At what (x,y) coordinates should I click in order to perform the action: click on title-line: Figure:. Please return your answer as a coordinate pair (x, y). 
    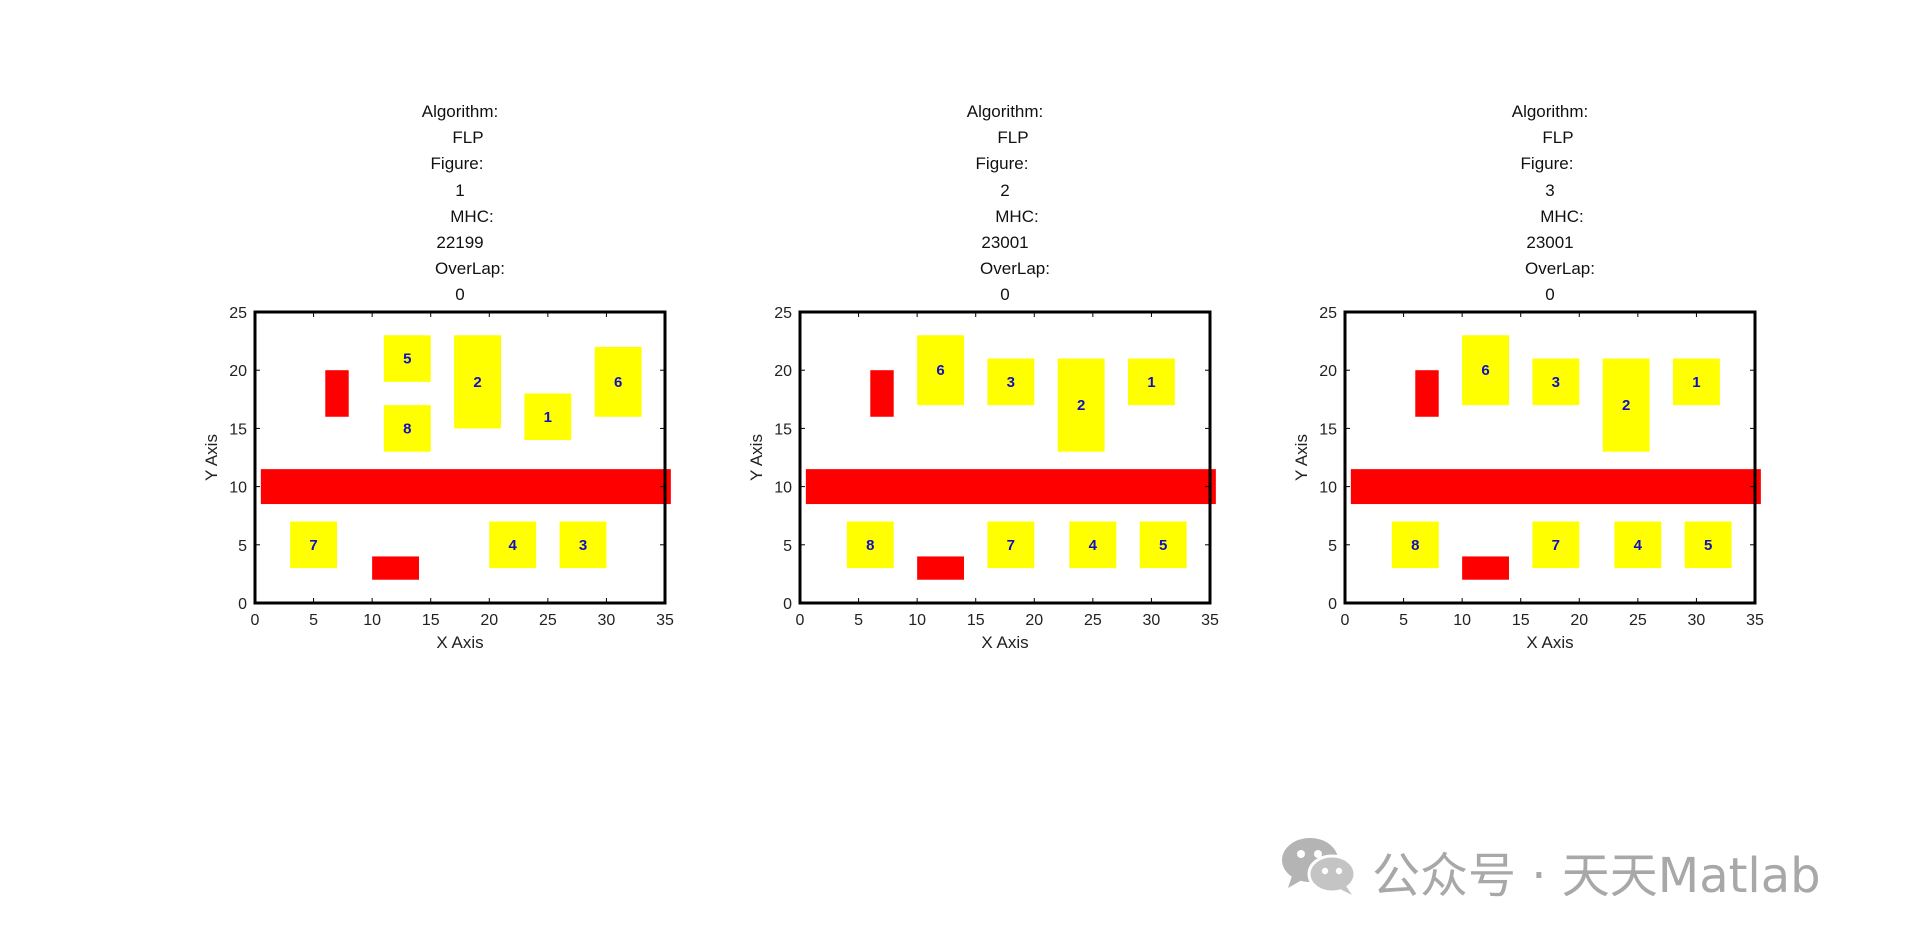
    Looking at the image, I should click on (457, 164).